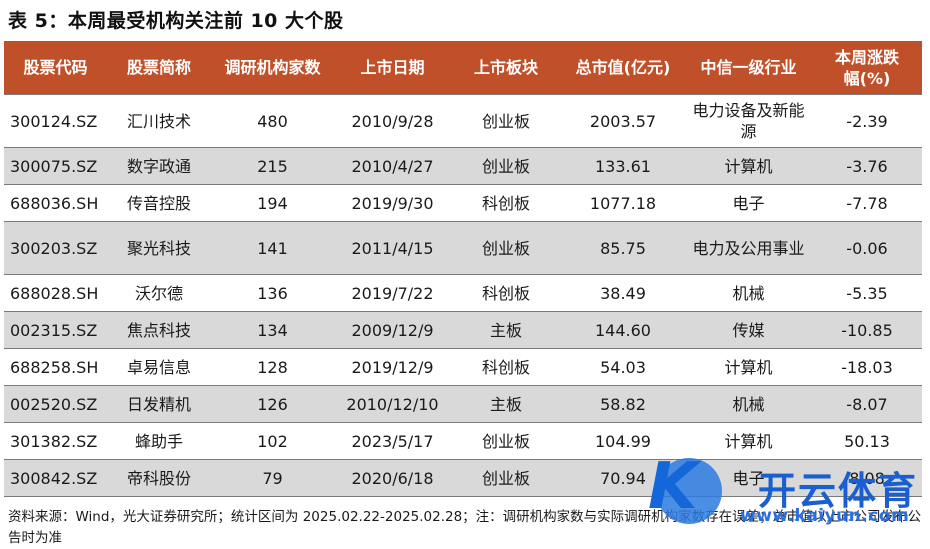 The image size is (930, 549). Describe the element at coordinates (867, 330) in the screenshot. I see `cell-change: -10.85` at that location.